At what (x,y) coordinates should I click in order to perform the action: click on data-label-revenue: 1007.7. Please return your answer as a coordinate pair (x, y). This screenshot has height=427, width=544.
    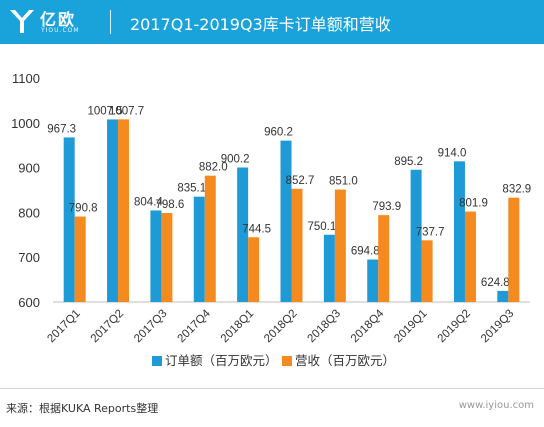
    Looking at the image, I should click on (126, 111).